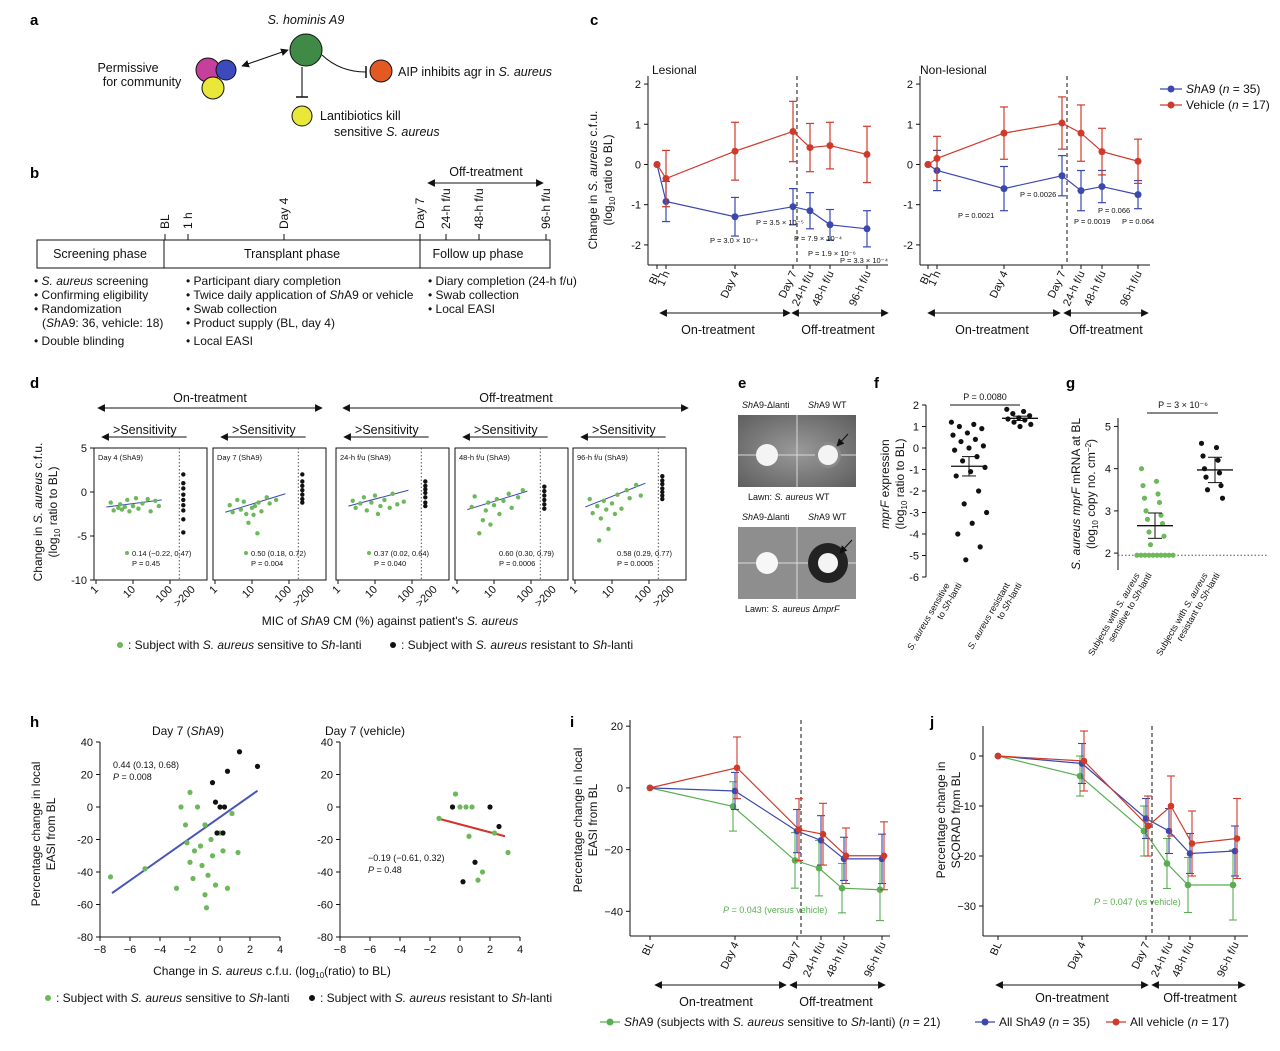 This screenshot has height=1051, width=1280. What do you see at coordinates (875, 959) in the screenshot?
I see `x-tick-label: 96-h f/u` at bounding box center [875, 959].